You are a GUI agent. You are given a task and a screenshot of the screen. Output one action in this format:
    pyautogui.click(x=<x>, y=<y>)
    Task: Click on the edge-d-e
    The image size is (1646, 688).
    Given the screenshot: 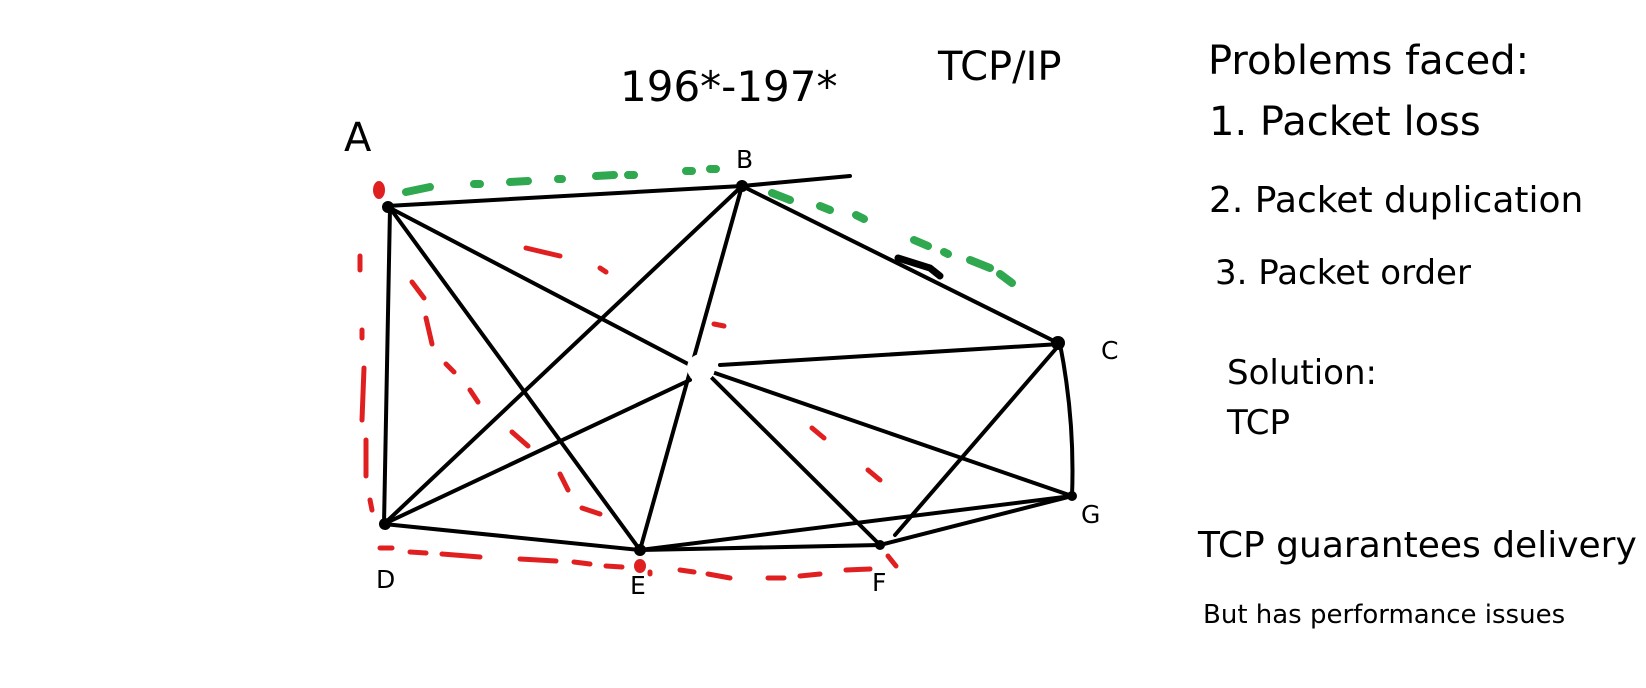 What is the action you would take?
    pyautogui.click(x=512, y=537)
    